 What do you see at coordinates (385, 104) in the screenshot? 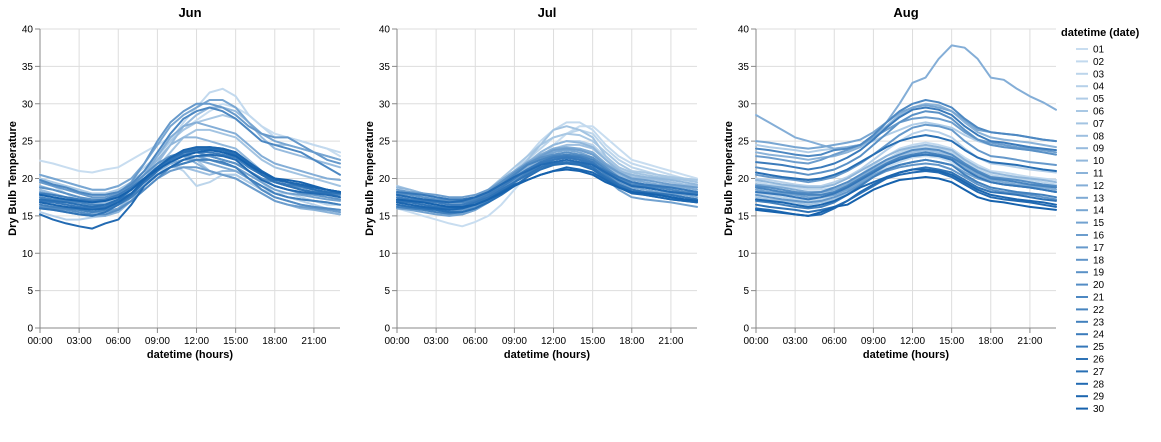
I see `y-tick-label: 30` at bounding box center [385, 104].